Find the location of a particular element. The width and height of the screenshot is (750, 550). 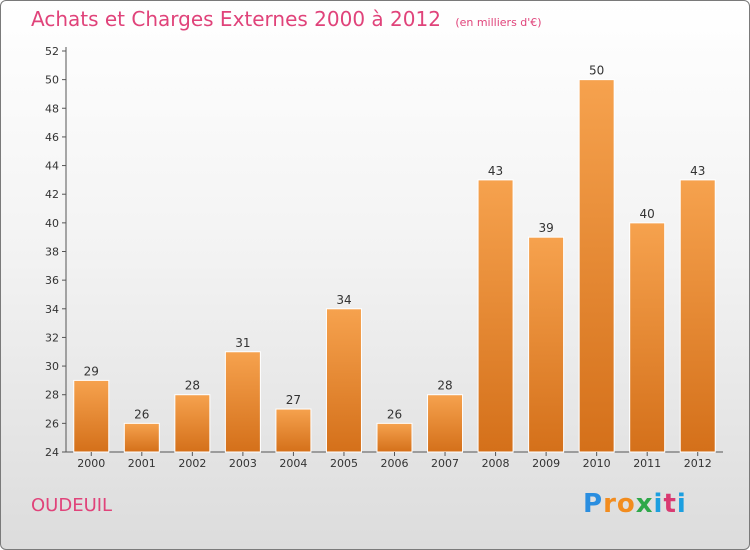

bar-value-label: 39 is located at coordinates (545, 228).